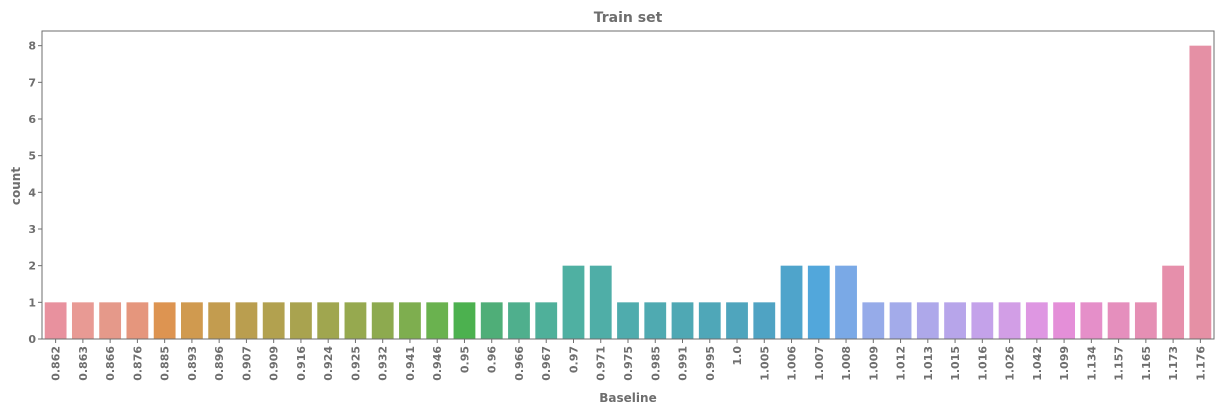 Image resolution: width=1220 pixels, height=414 pixels. What do you see at coordinates (32, 192) in the screenshot?
I see `y-tick-label-4: 4` at bounding box center [32, 192].